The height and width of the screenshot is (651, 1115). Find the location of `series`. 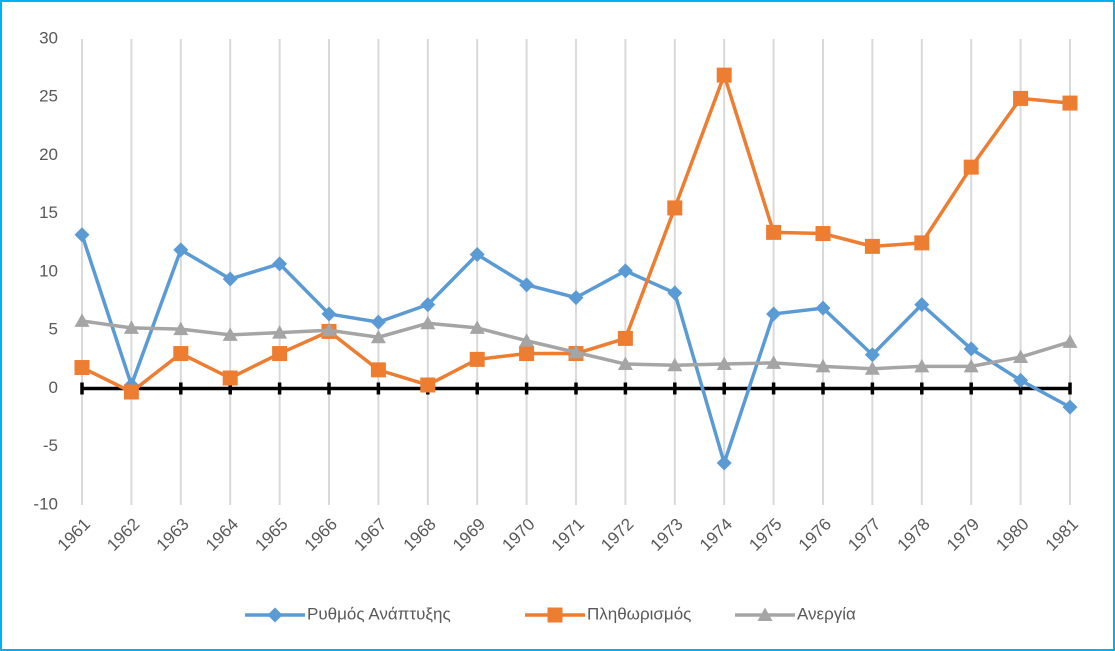

series is located at coordinates (576, 344).